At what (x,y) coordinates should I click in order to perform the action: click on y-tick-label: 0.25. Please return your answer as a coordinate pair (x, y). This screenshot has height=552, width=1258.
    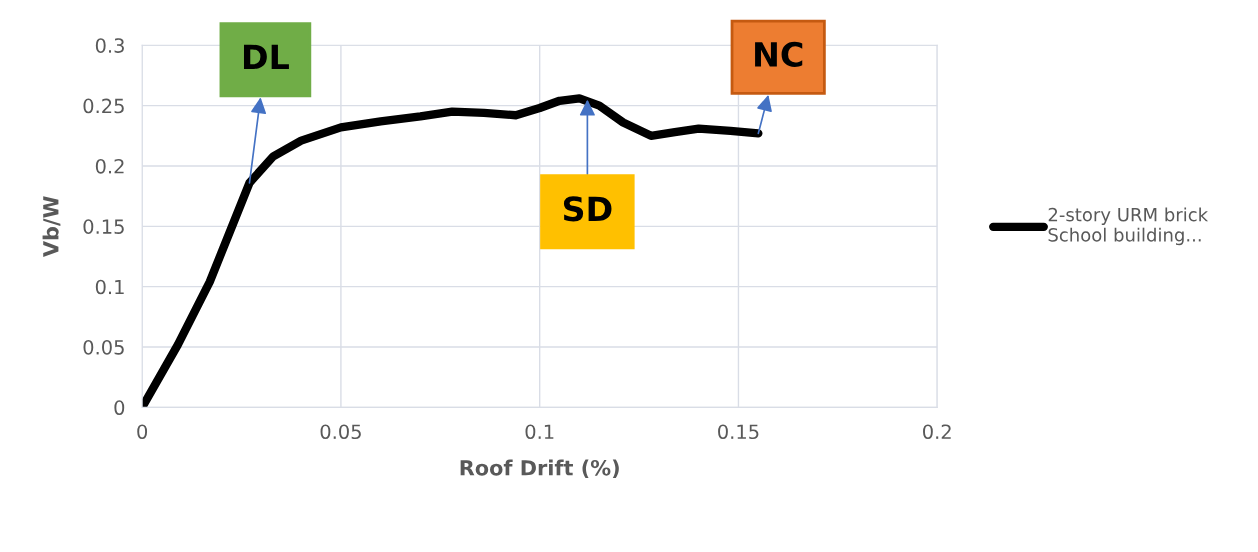
    Looking at the image, I should click on (103, 106).